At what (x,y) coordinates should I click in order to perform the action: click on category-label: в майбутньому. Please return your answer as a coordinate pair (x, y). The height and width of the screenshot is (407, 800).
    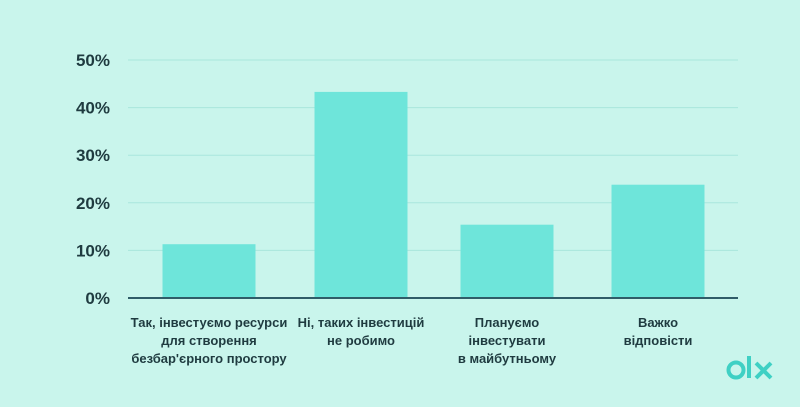
    Looking at the image, I should click on (507, 358).